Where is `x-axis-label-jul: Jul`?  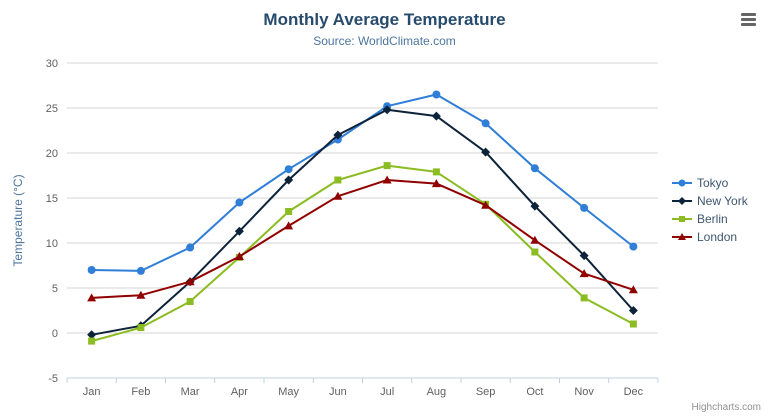 x-axis-label-jul: Jul is located at coordinates (387, 392).